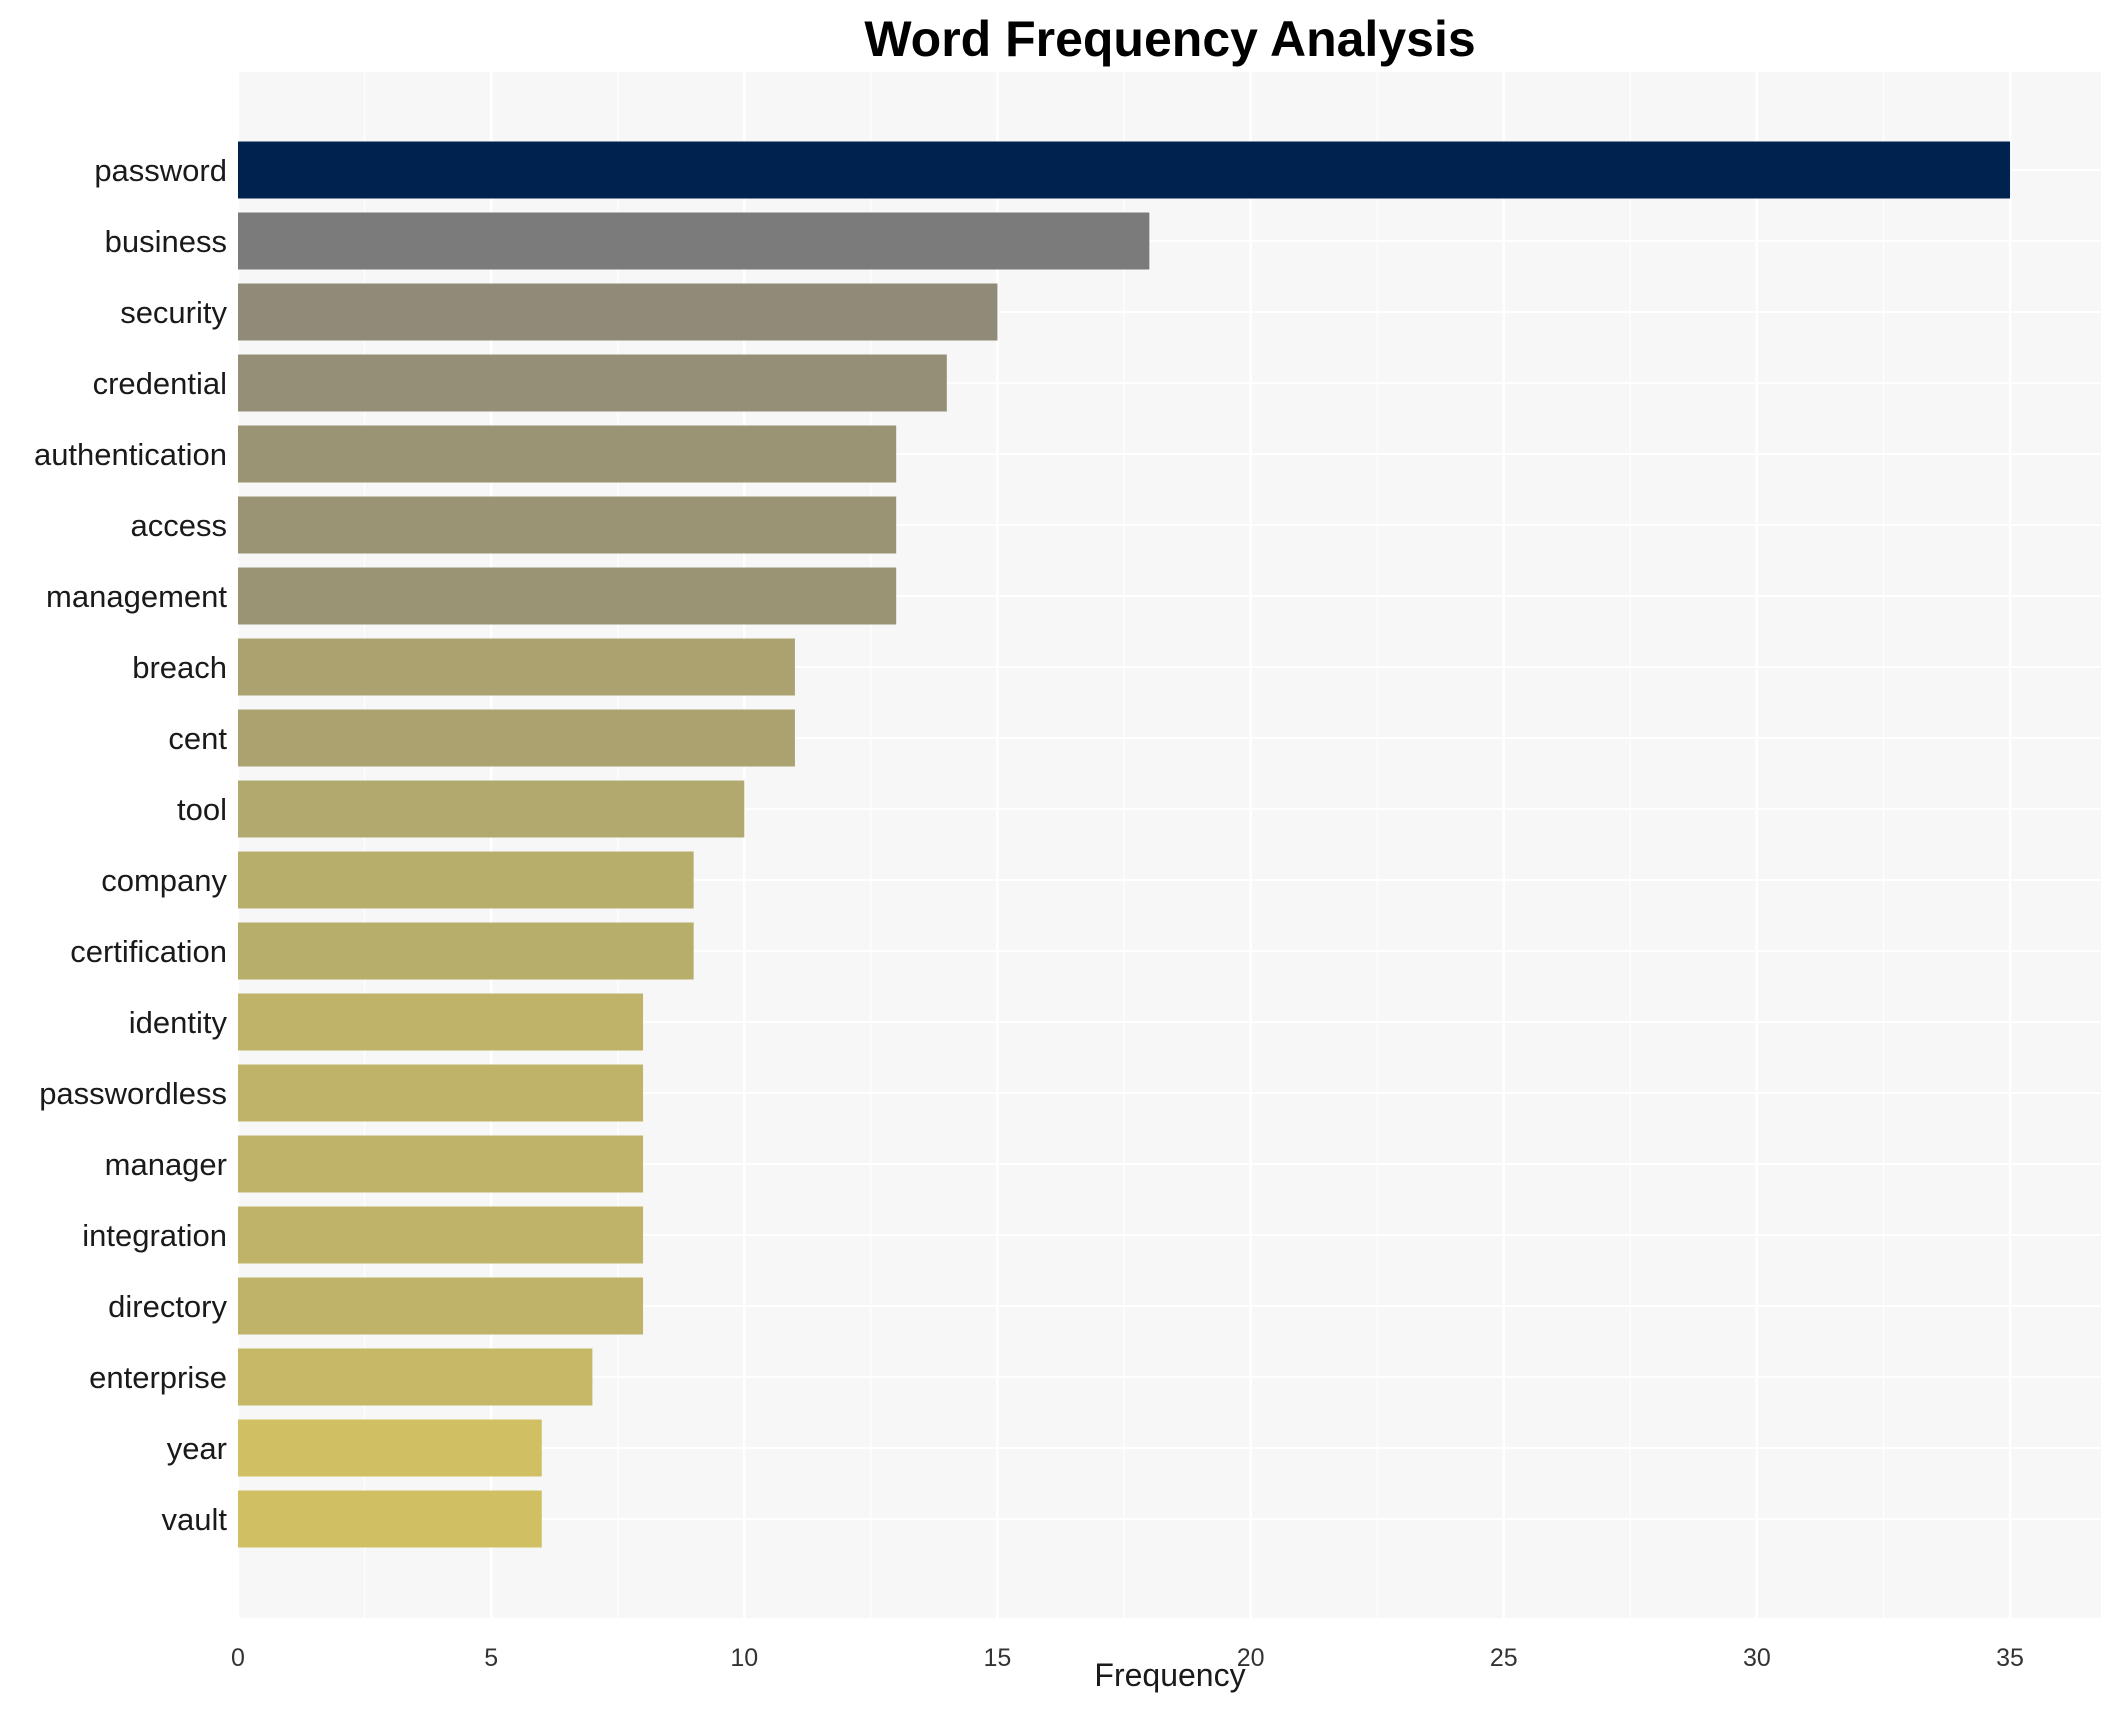 This screenshot has width=2117, height=1710. What do you see at coordinates (179, 525) in the screenshot?
I see `category-label: access` at bounding box center [179, 525].